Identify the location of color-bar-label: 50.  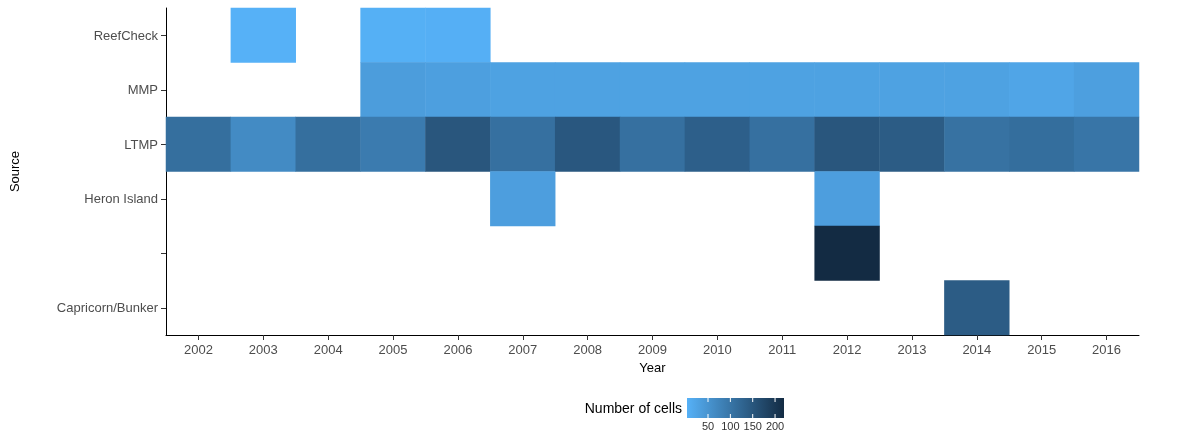
(708, 425).